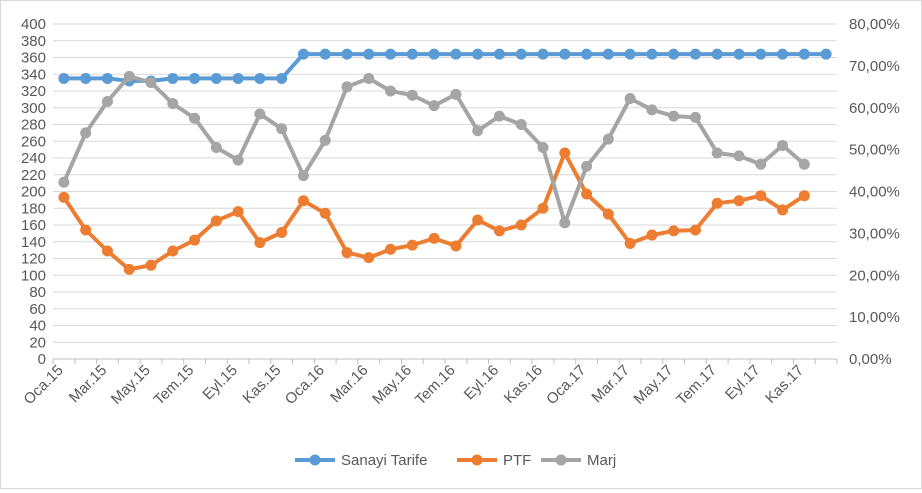 The width and height of the screenshot is (922, 493). What do you see at coordinates (874, 233) in the screenshot?
I see `y-right-tick-label: 30,00%` at bounding box center [874, 233].